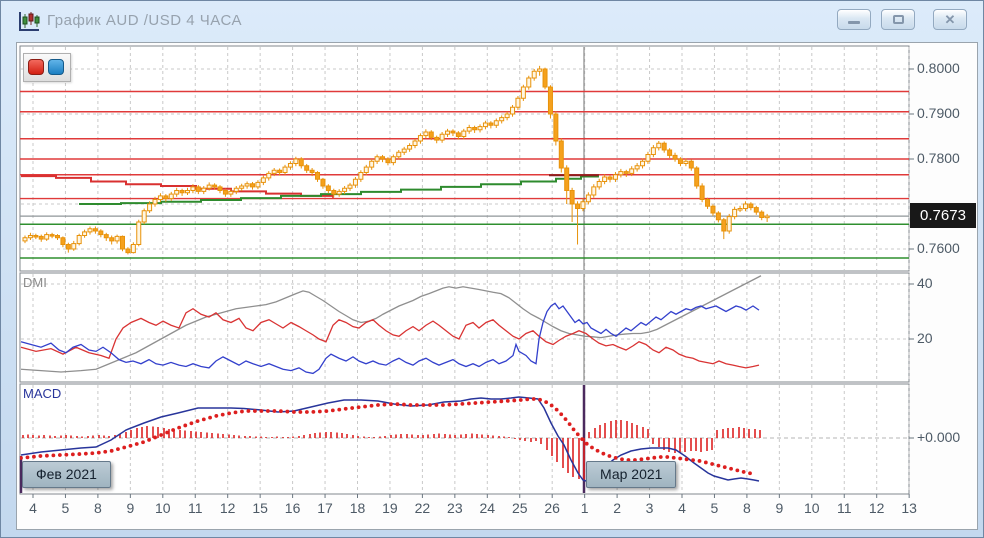 This screenshot has height=538, width=984. Describe the element at coordinates (390, 439) in the screenshot. I see `macd-layer` at that location.